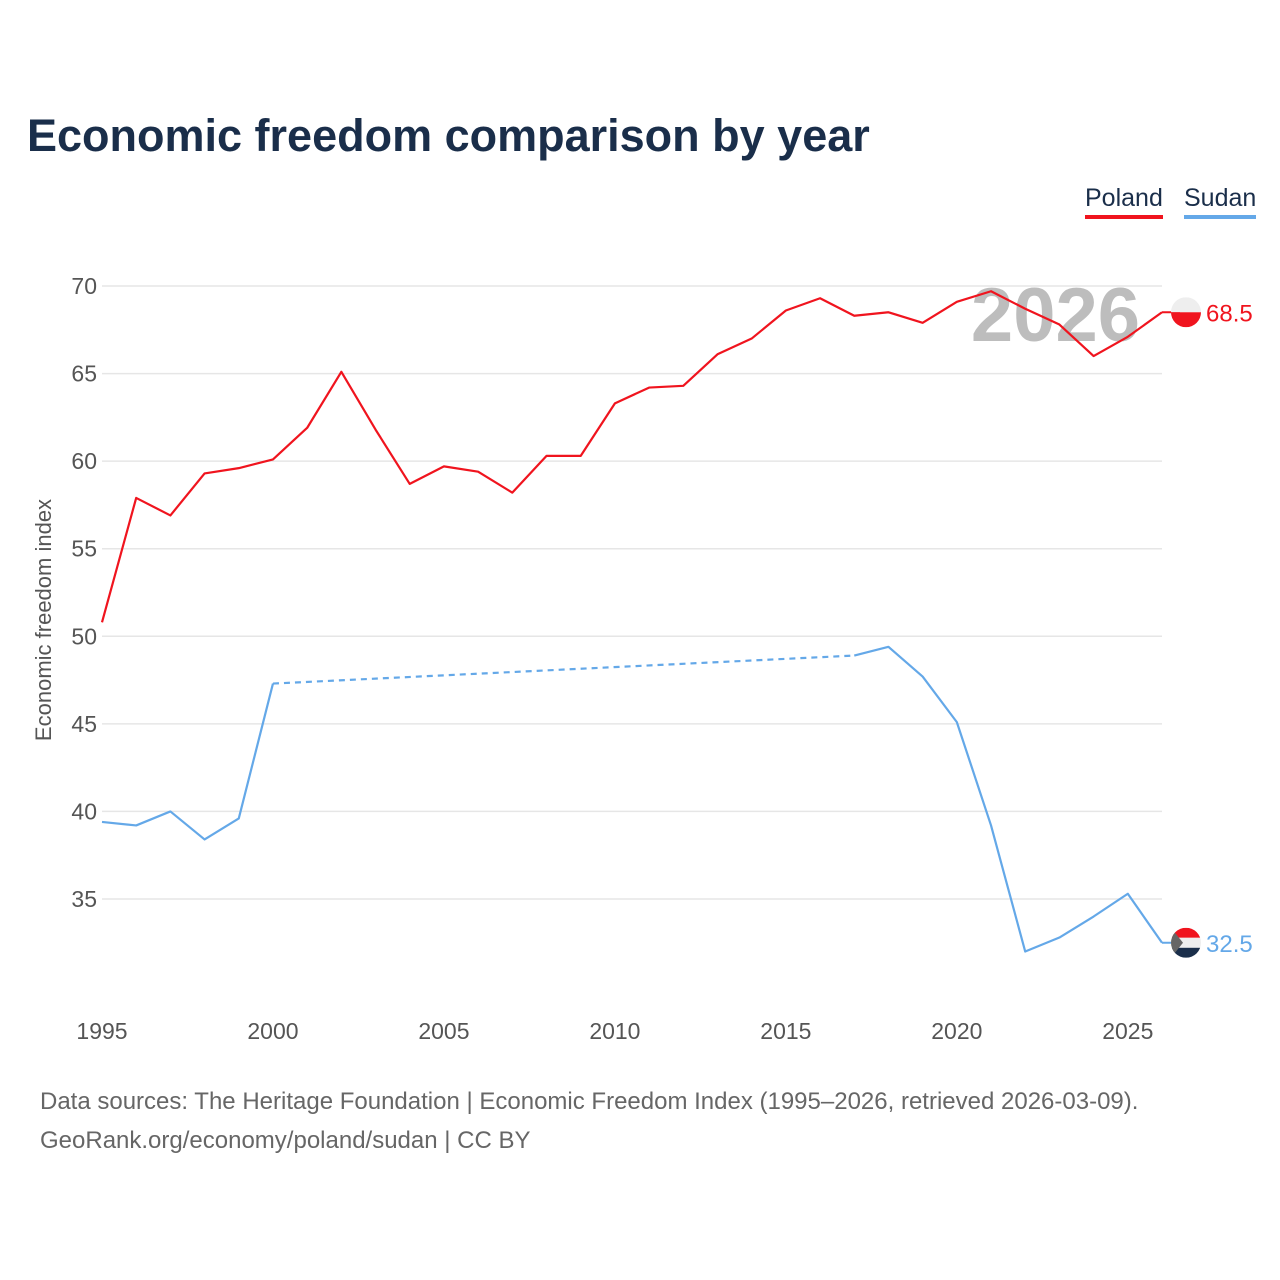 The image size is (1280, 1280). What do you see at coordinates (43, 620) in the screenshot?
I see `y-axis-label: Economic freedom index` at bounding box center [43, 620].